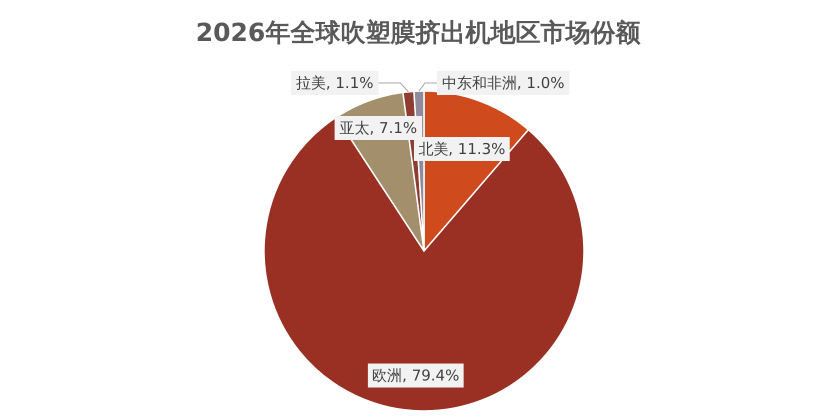 The image size is (836, 420). I want to click on slice-label: 亚太, 7.1%, so click(379, 127).